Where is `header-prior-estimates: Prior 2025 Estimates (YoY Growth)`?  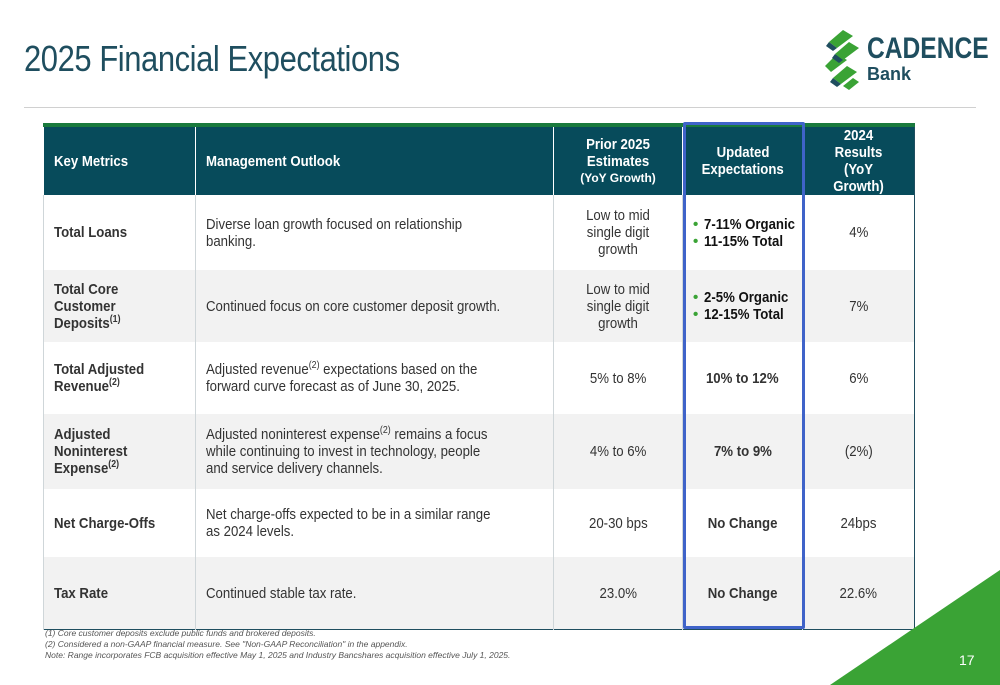 header-prior-estimates: Prior 2025 Estimates (YoY Growth) is located at coordinates (618, 159).